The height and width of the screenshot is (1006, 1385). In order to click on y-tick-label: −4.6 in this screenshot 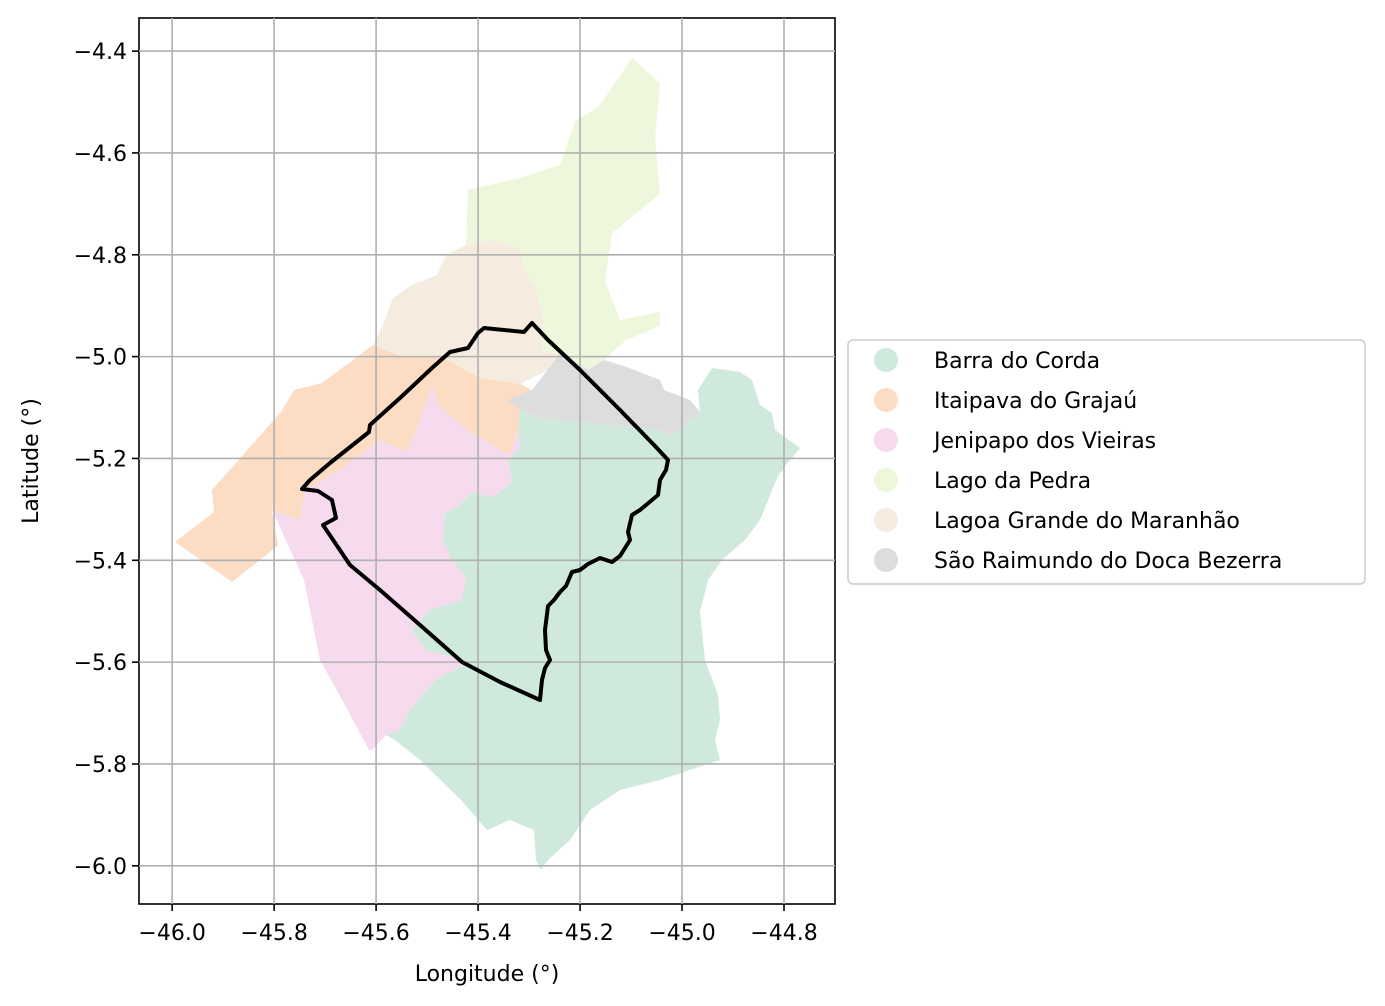, I will do `click(100, 154)`.